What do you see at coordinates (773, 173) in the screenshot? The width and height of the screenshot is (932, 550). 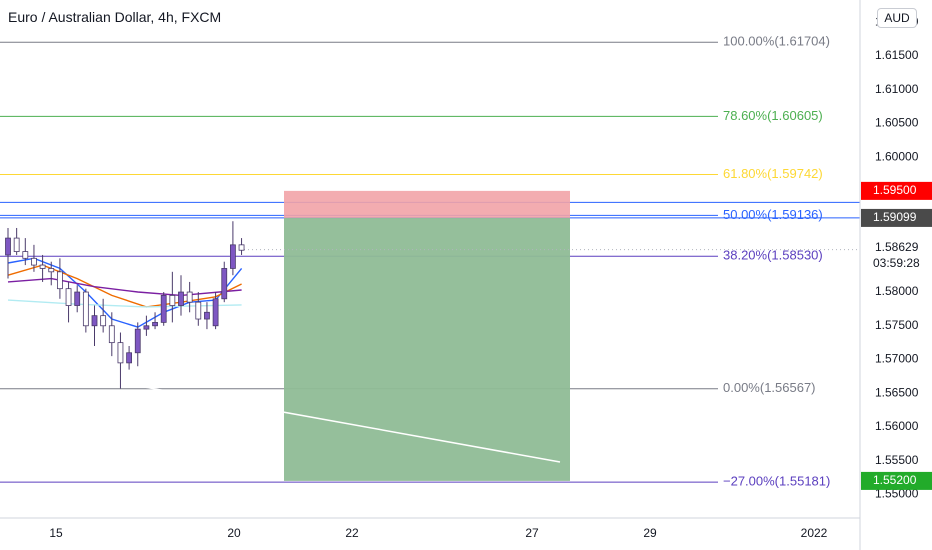 I see `fib-level-label: 61.80%(1.59742)` at bounding box center [773, 173].